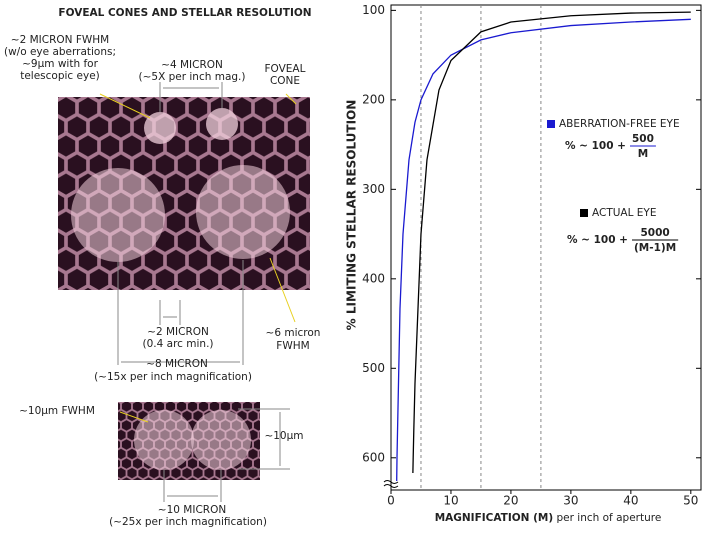 The height and width of the screenshot is (533, 711). I want to click on diagram-title: FOVEAL CONES AND STELLAR RESOLUTION, so click(184, 13).